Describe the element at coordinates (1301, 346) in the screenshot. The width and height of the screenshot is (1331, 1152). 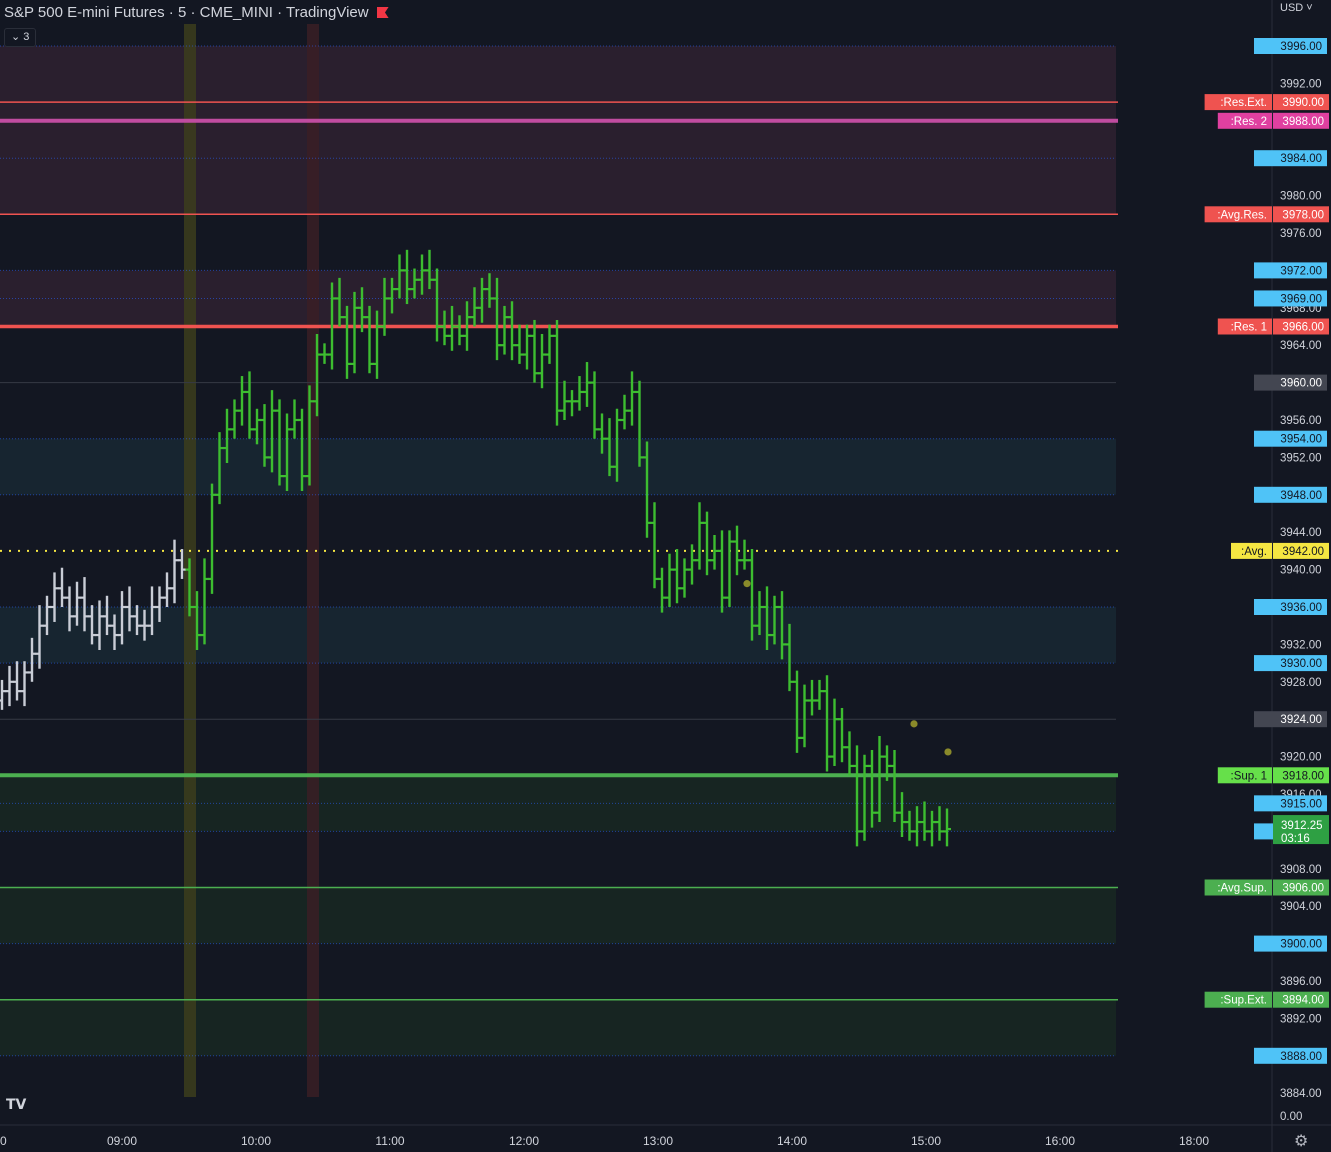
I see `price-tick-label: 3964.00` at that location.